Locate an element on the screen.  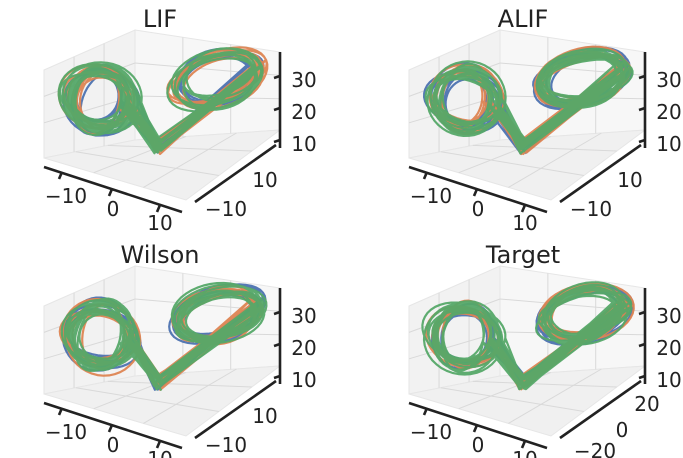
chart-title: Target is located at coordinates (522, 255).